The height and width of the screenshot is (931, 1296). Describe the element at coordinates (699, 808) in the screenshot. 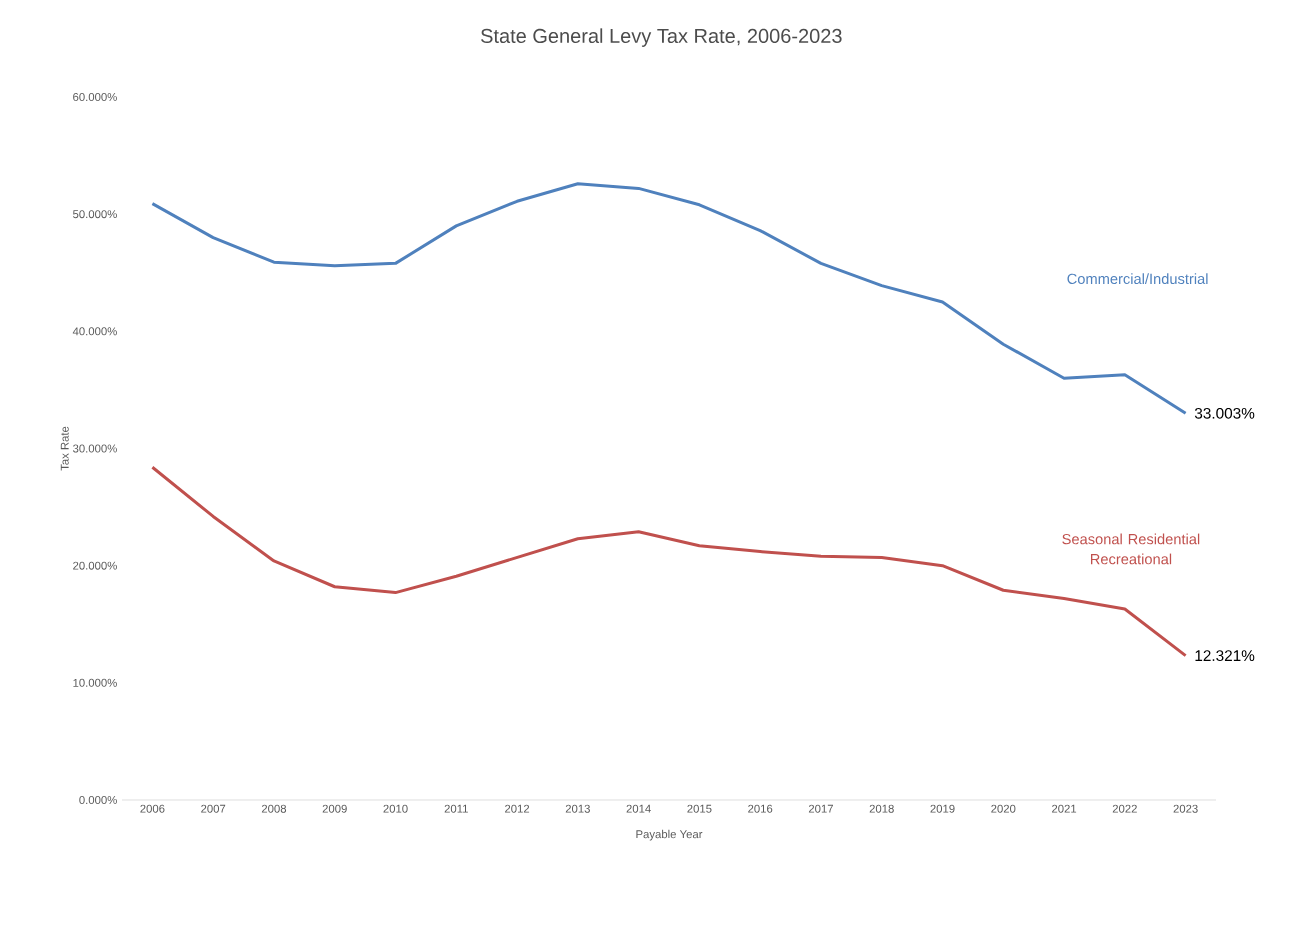

I see `x-tick-label: 2015` at that location.